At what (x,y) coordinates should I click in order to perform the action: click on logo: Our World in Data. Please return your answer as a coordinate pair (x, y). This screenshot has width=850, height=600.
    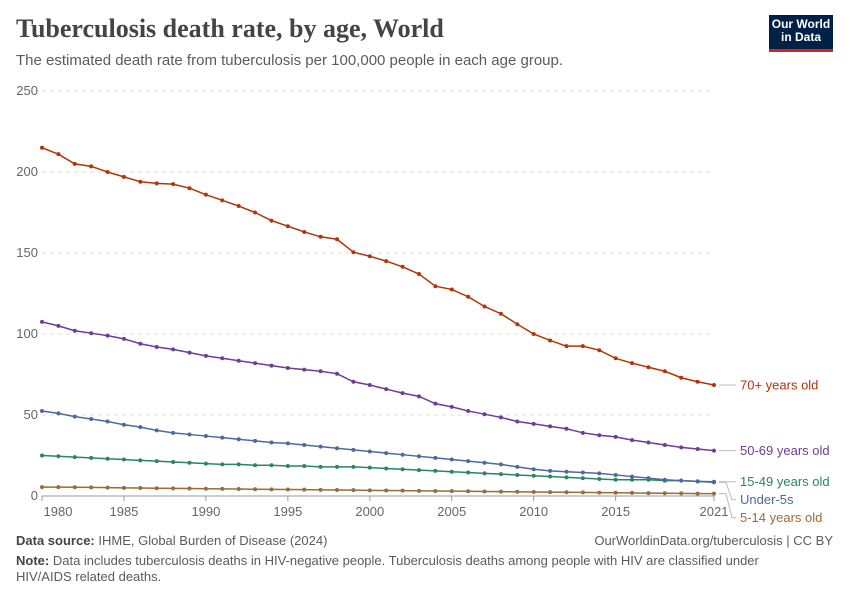
    Looking at the image, I should click on (801, 33).